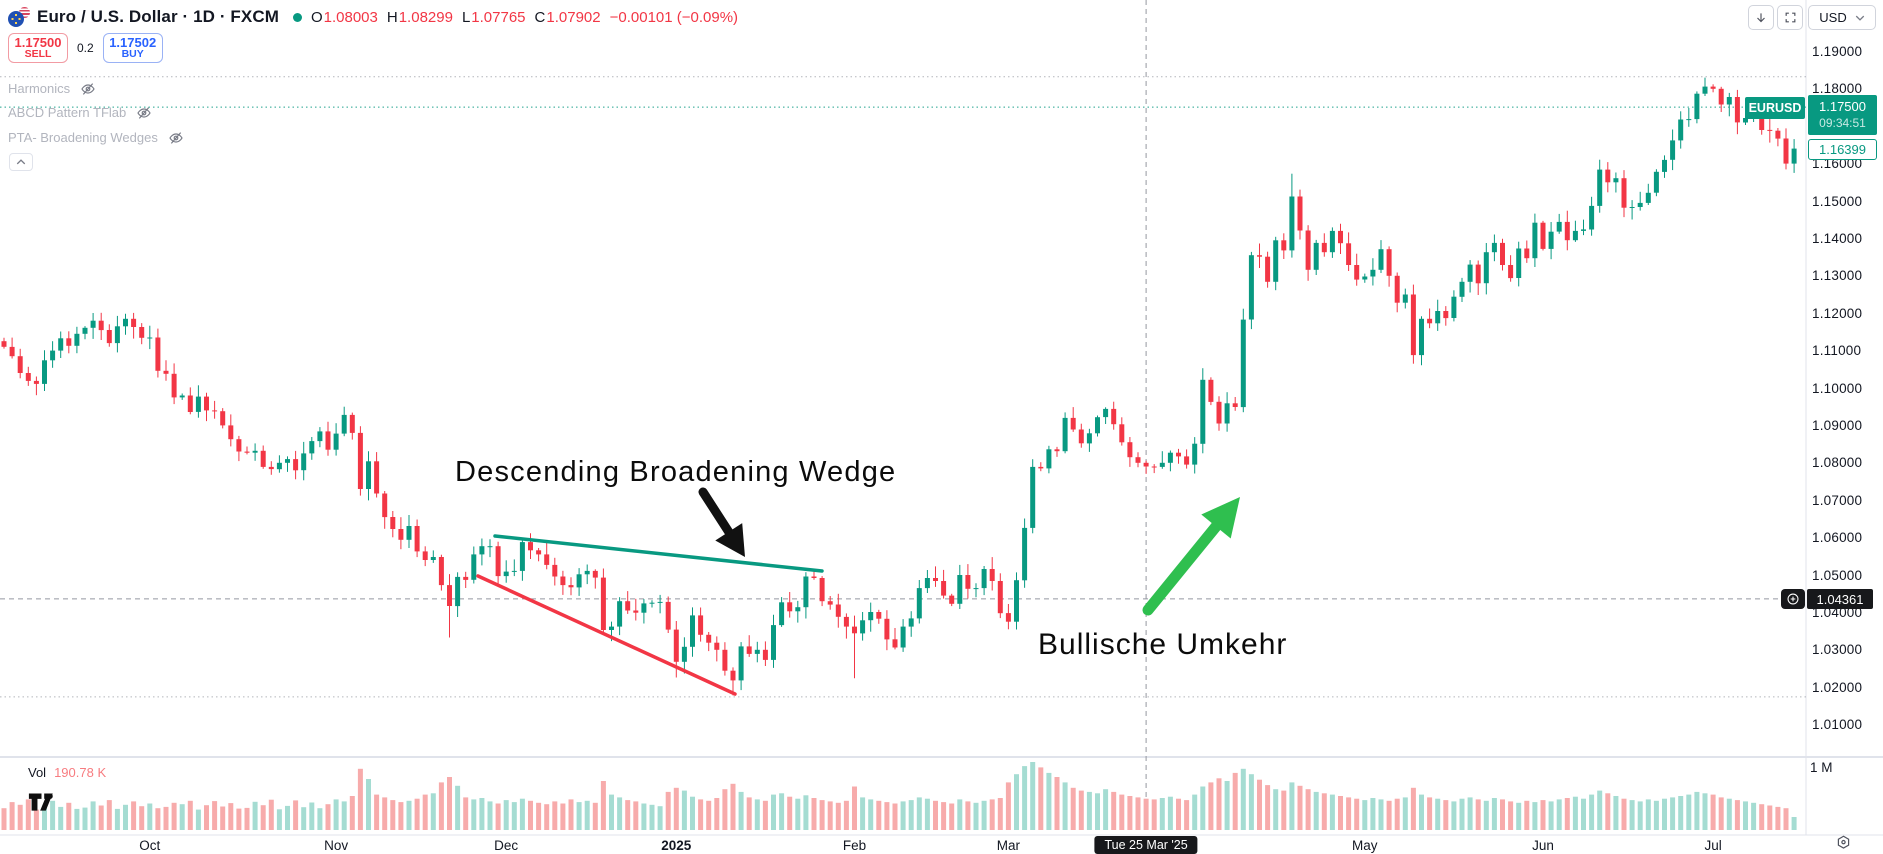 The width and height of the screenshot is (1883, 854). Describe the element at coordinates (344, 17) in the screenshot. I see `ohlc-o: O1.08003` at that location.